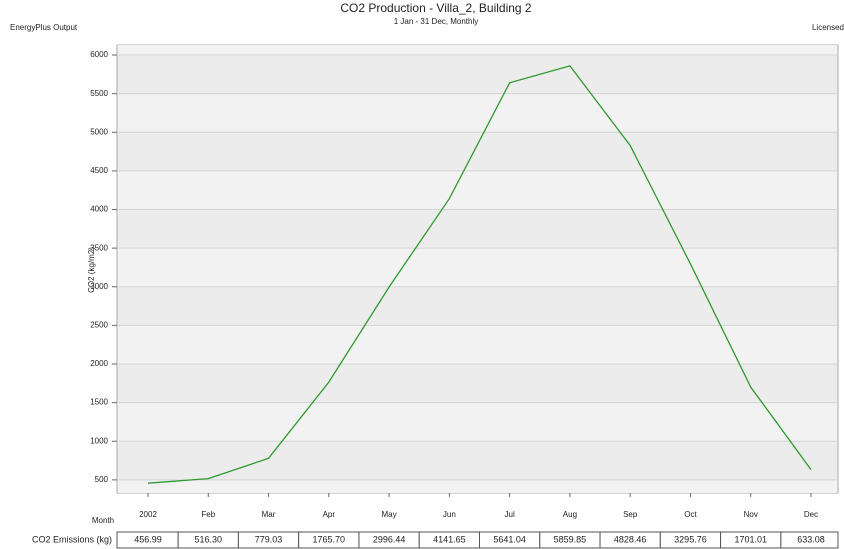 This screenshot has height=549, width=844. Describe the element at coordinates (389, 514) in the screenshot. I see `x-tick-label: May` at that location.